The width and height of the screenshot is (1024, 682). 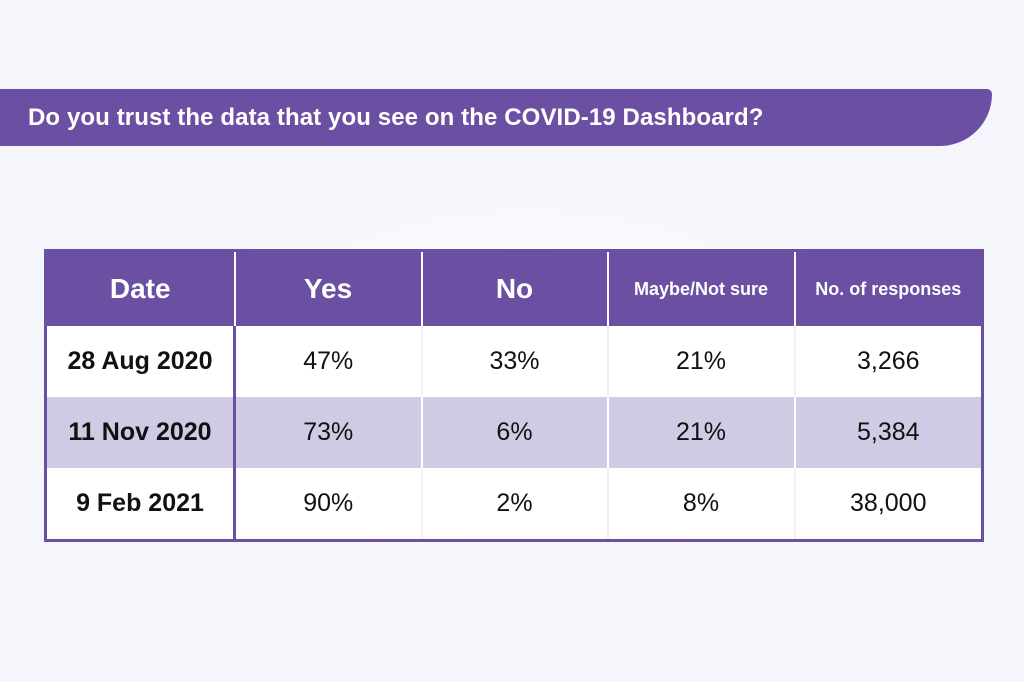 I want to click on responses-cell: 38,000, so click(x=888, y=504).